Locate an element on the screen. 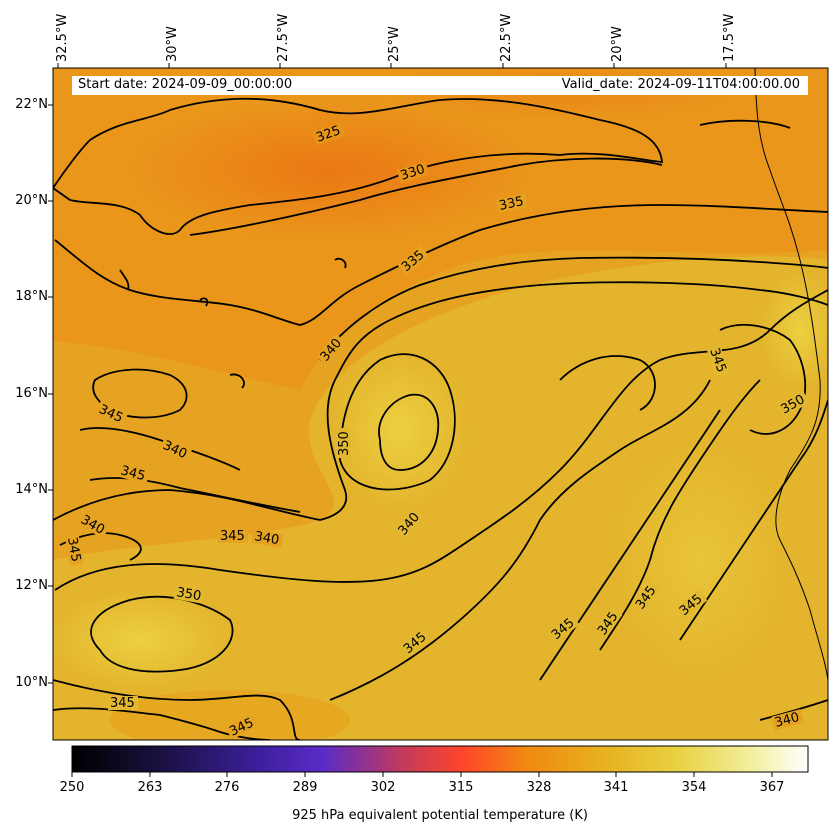 This screenshot has width=837, height=836. lon-label: 22.5°W is located at coordinates (506, 37).